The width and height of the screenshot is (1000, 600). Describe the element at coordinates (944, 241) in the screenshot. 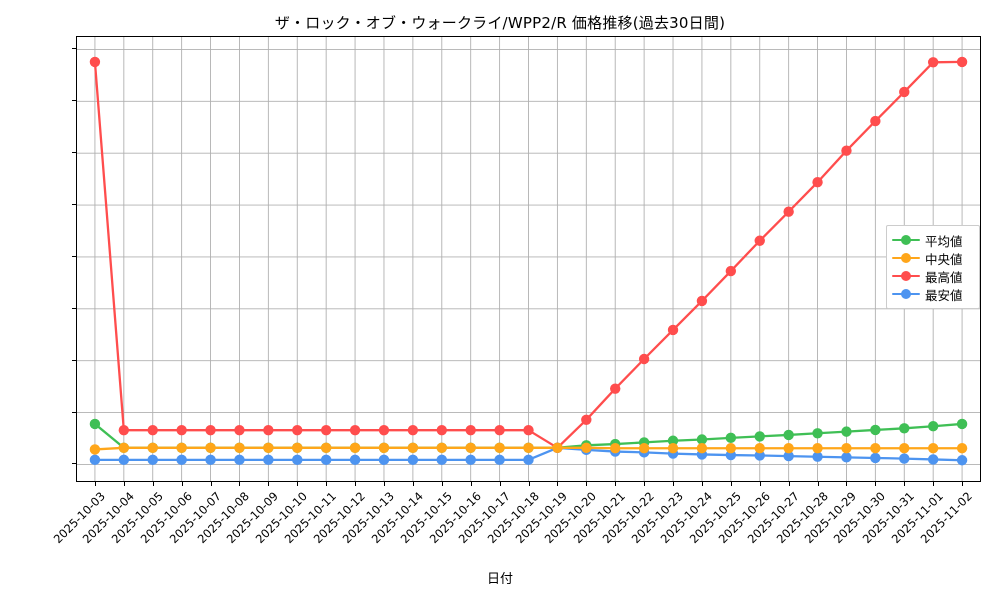

I see `legend-item-label: 平均値` at that location.